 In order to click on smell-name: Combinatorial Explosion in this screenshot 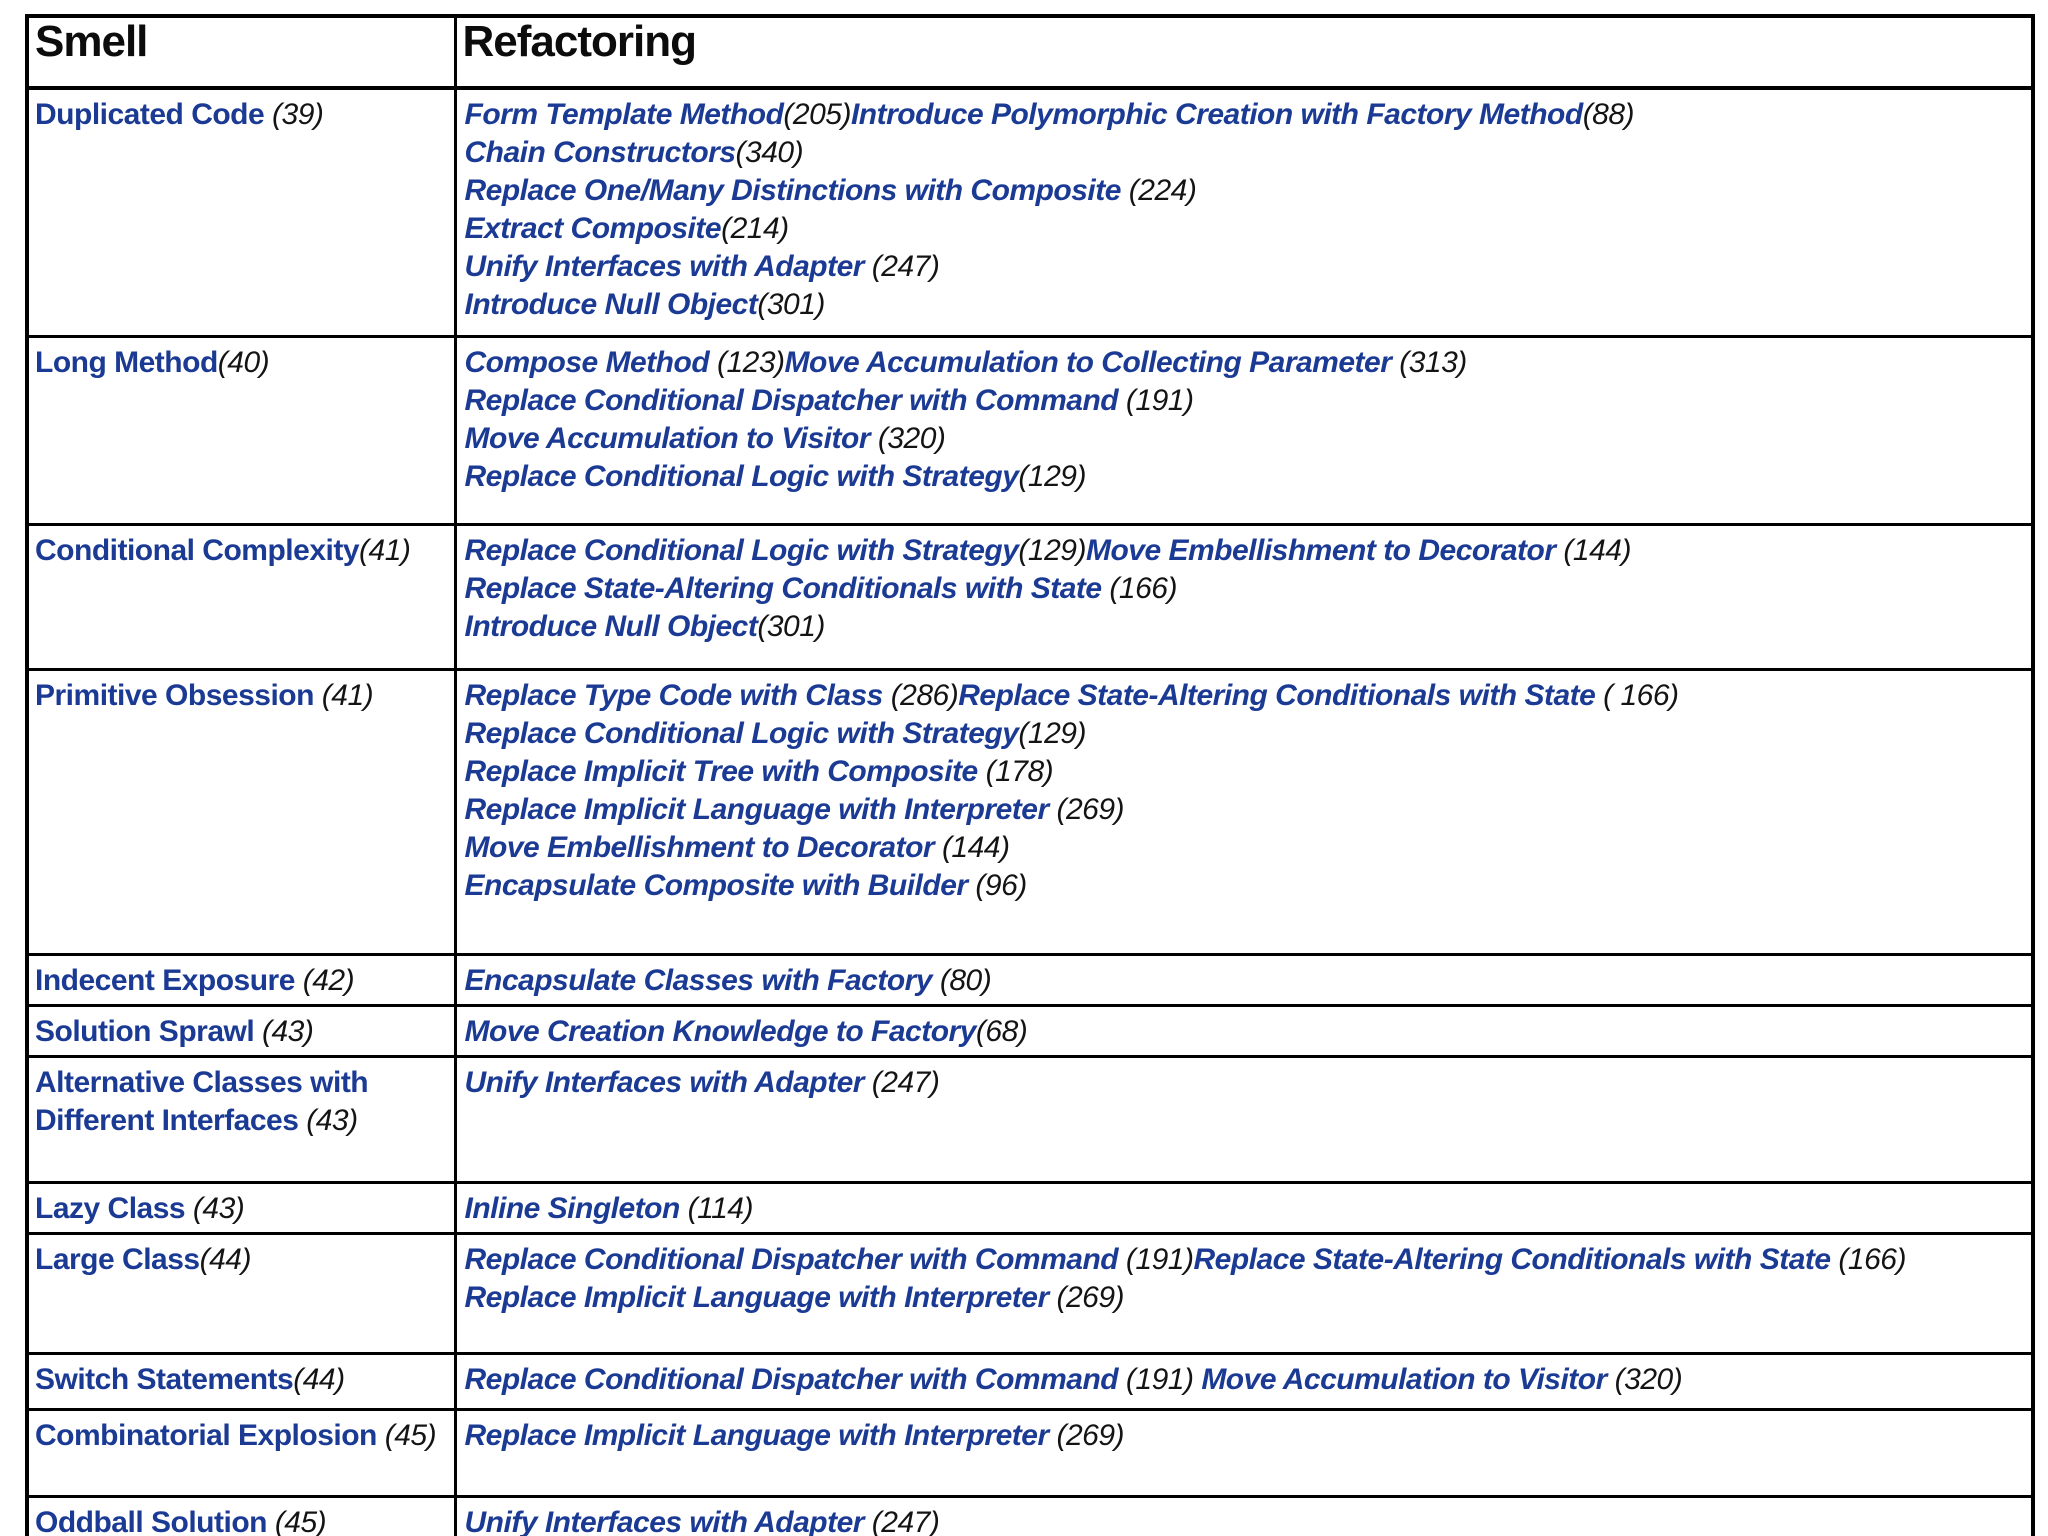, I will do `click(206, 1435)`.